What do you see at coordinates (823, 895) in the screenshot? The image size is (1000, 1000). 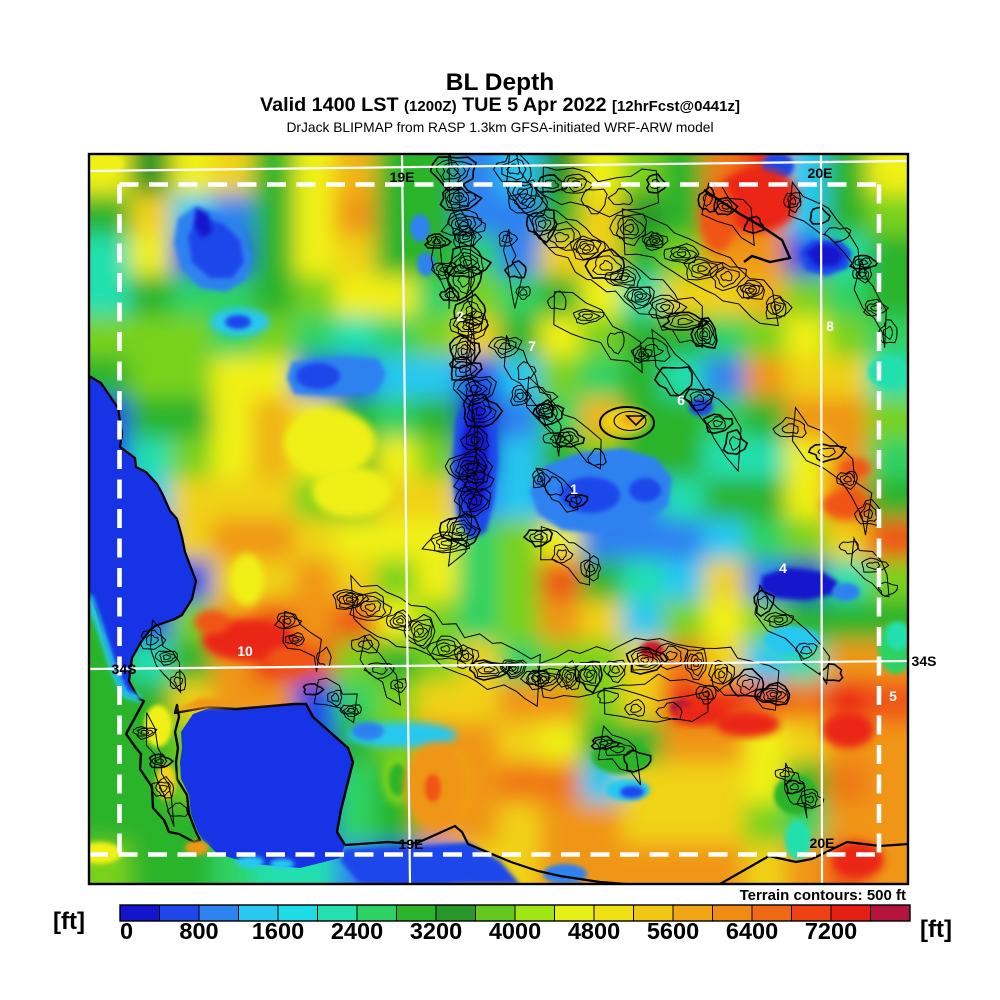 I see `svg-text: Terrain contours: 500 ft` at bounding box center [823, 895].